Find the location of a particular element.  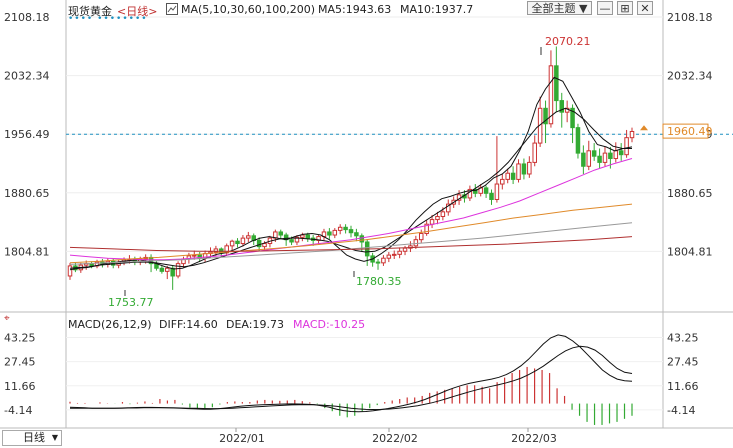

date-tick-label: 2022/03 is located at coordinates (534, 438).